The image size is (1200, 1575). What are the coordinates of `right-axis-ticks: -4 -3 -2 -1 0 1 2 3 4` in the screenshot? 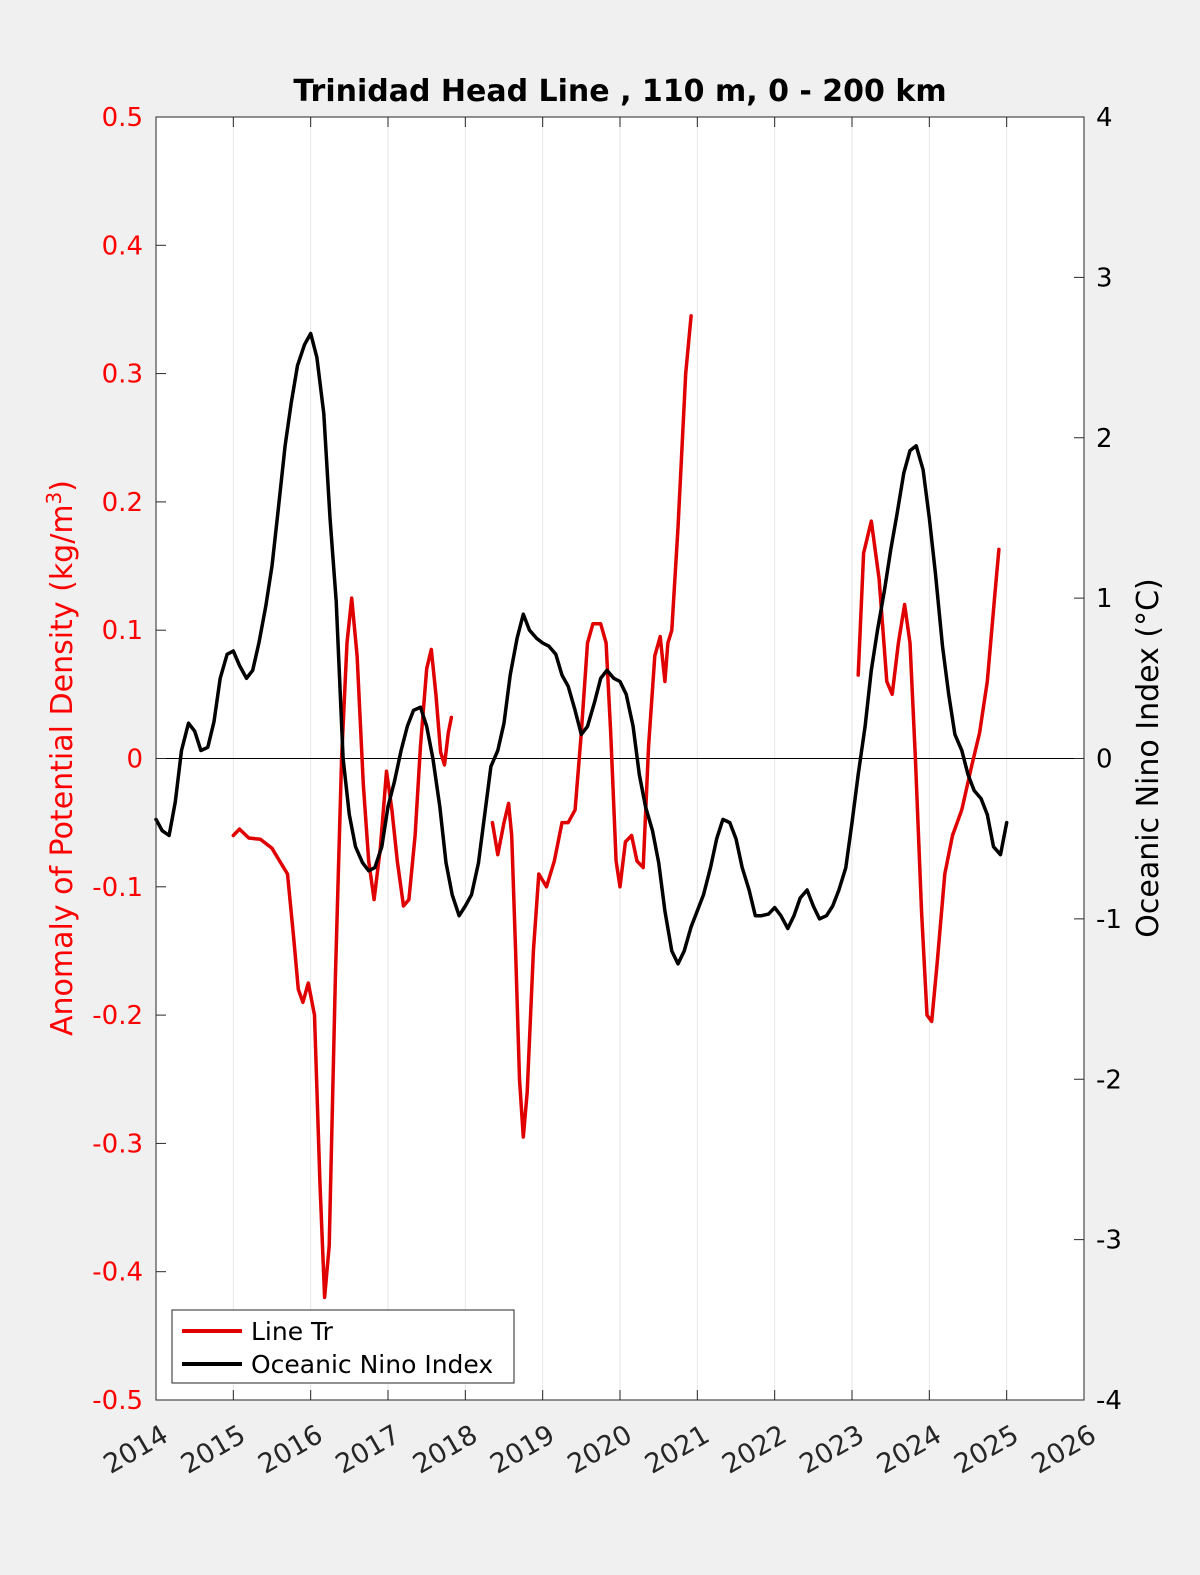 It's located at (1098, 759).